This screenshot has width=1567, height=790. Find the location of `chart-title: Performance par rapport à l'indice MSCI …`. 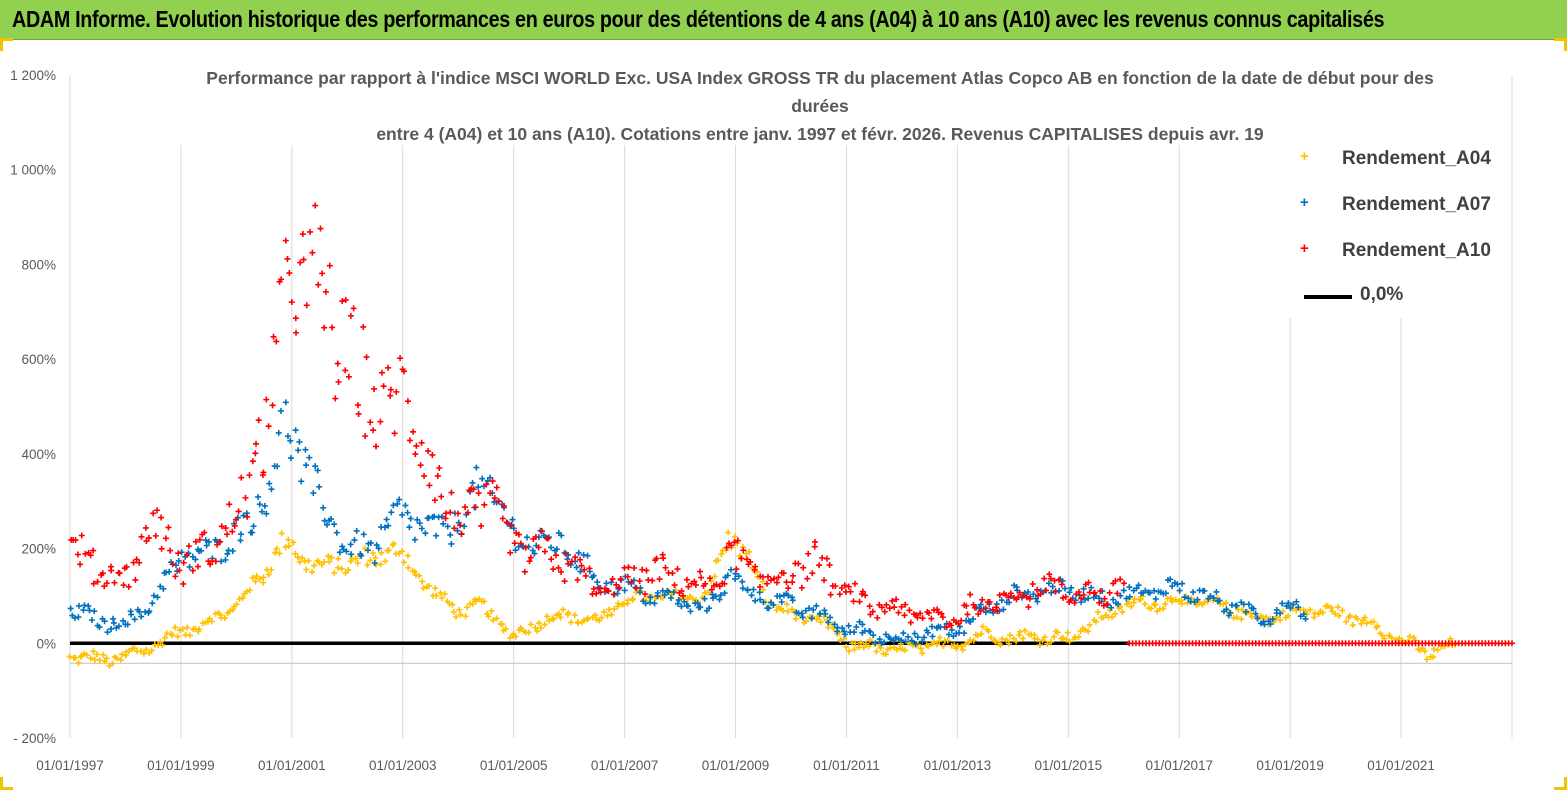

chart-title: Performance par rapport à l'indice MSCI … is located at coordinates (820, 106).